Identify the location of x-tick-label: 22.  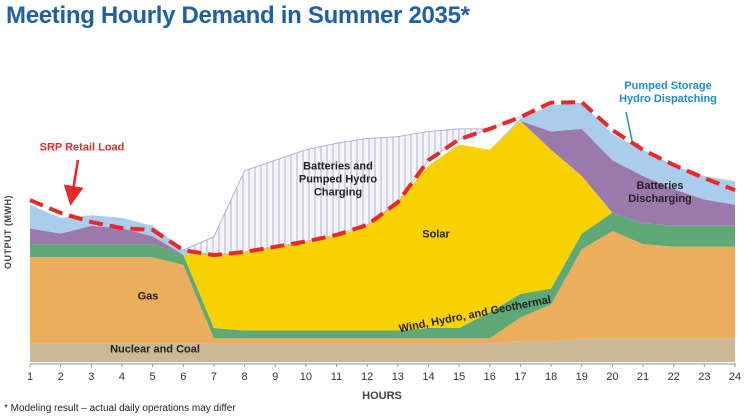
(674, 377).